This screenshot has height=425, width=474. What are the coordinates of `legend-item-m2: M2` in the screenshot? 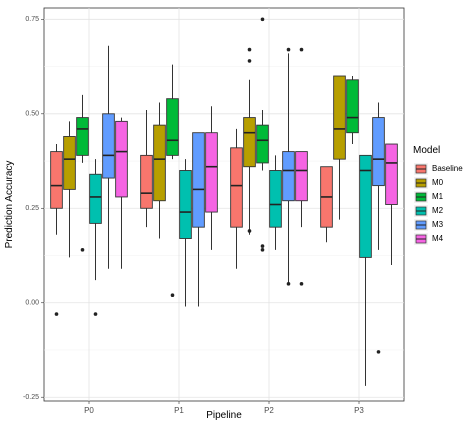 It's located at (429, 211).